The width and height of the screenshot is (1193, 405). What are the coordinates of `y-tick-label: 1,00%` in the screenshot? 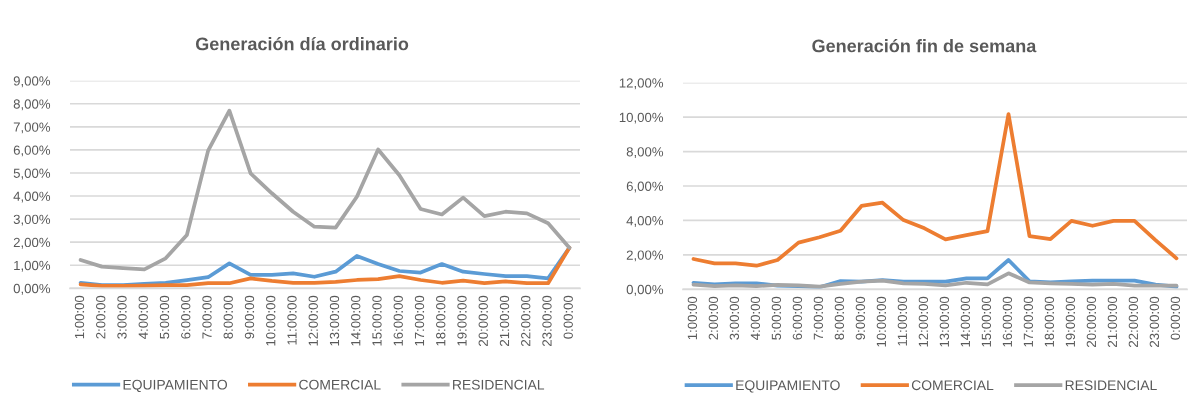 It's located at (32, 266).